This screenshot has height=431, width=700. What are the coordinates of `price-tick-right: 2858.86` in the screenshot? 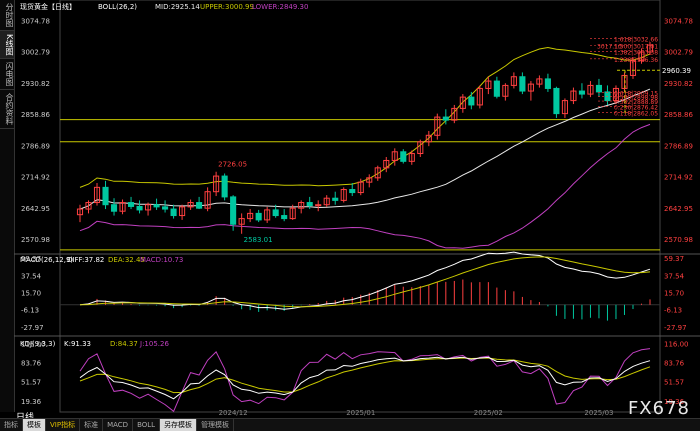 It's located at (678, 115).